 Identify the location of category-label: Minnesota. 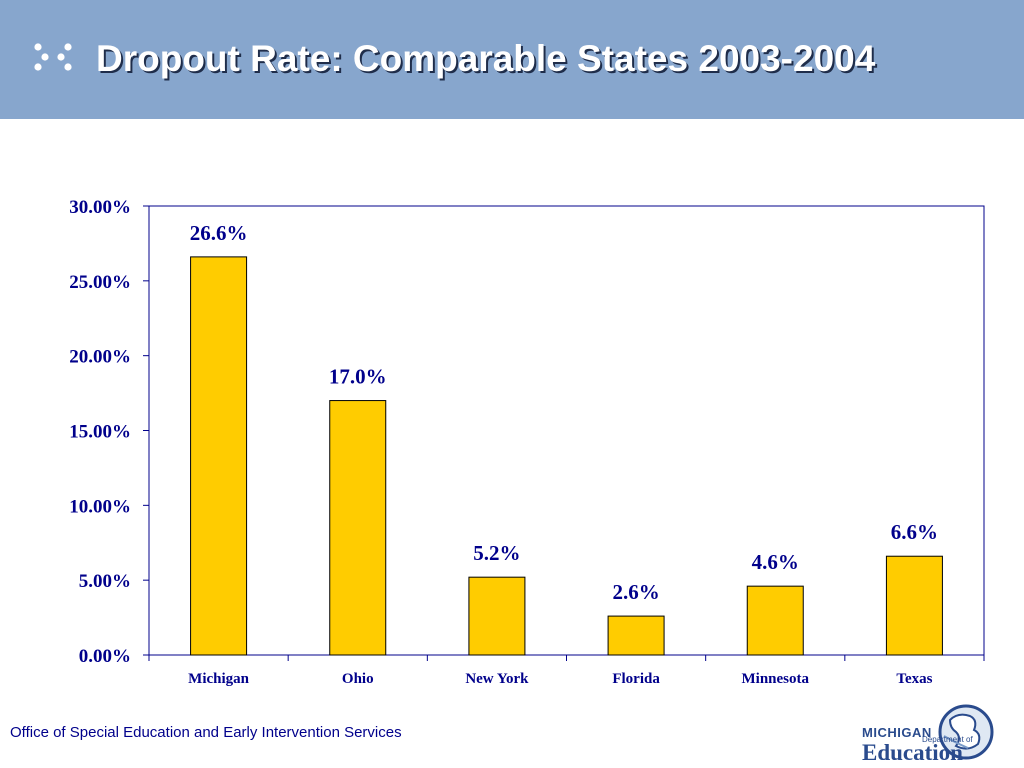
(776, 679).